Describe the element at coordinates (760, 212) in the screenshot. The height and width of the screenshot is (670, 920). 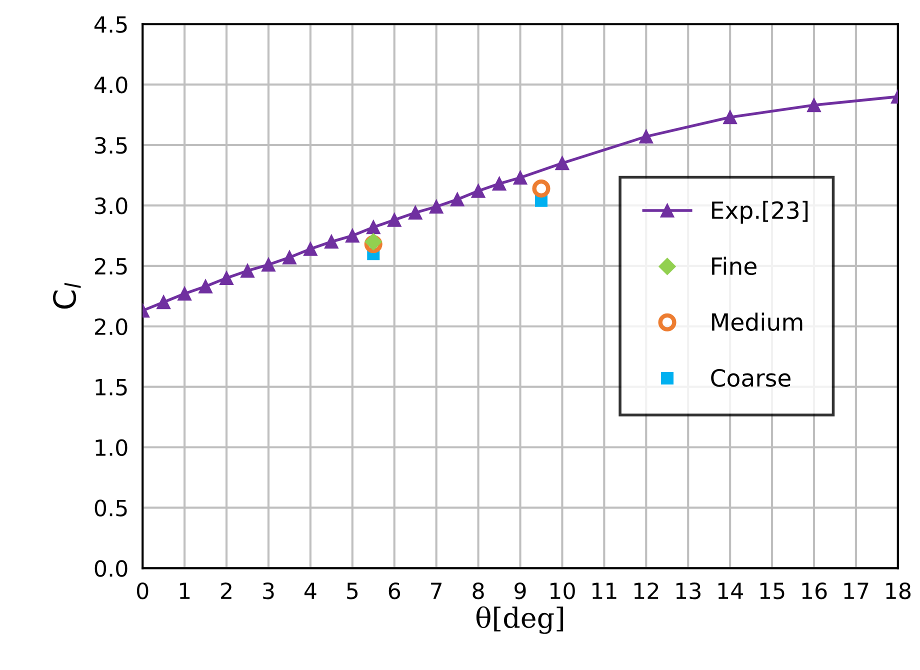
I see `legend-label: Exp.[23]` at that location.